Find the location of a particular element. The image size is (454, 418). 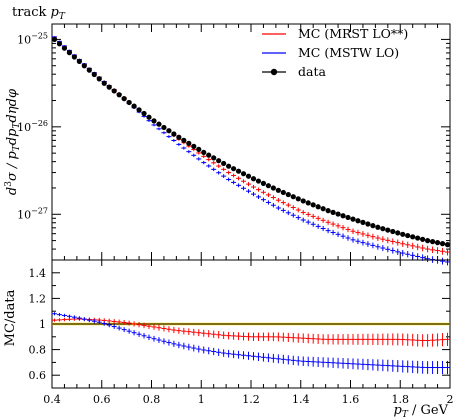

x-tick-label: 0.6 is located at coordinates (102, 399).